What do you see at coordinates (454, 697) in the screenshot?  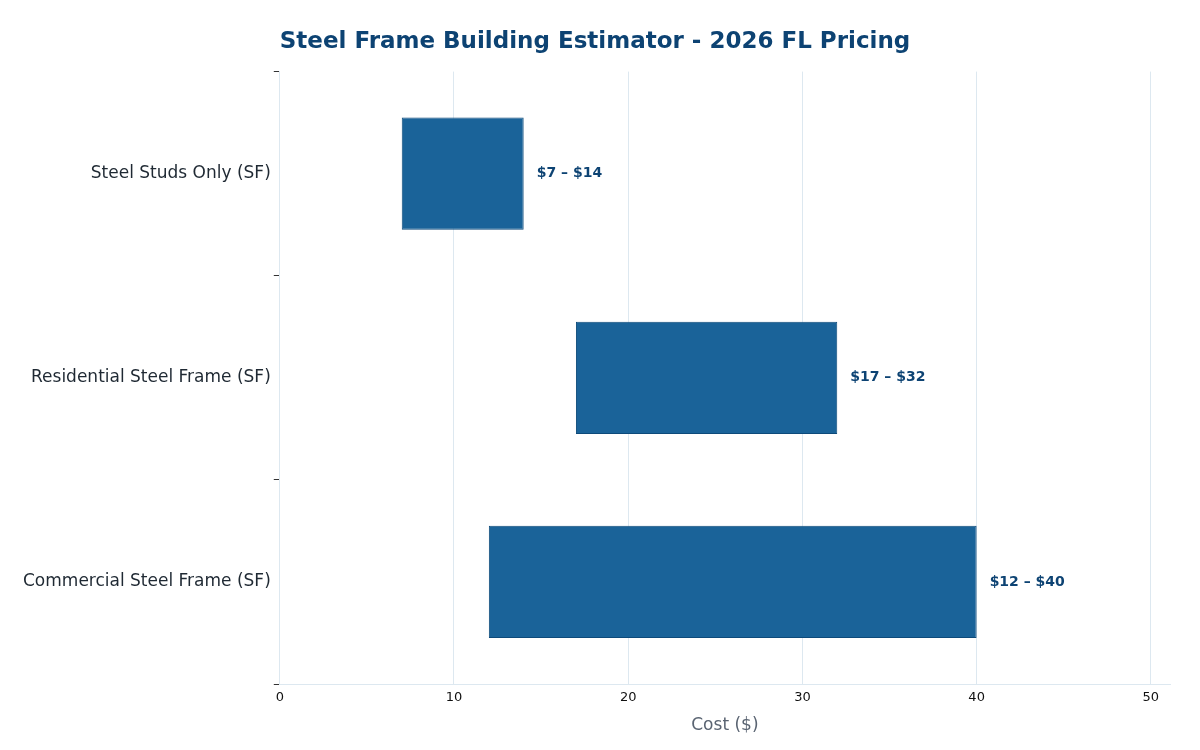 I see `x-tick-label: 10` at bounding box center [454, 697].